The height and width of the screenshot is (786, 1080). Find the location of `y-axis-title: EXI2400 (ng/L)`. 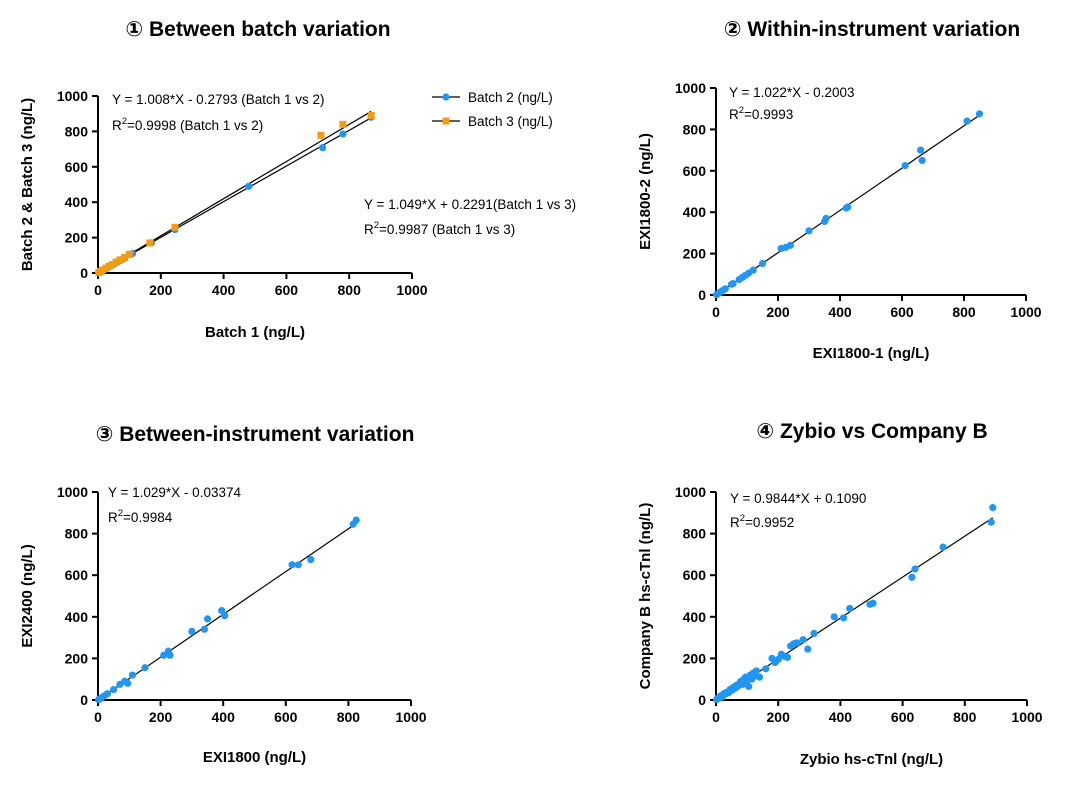

y-axis-title: EXI2400 (ng/L) is located at coordinates (27, 595).